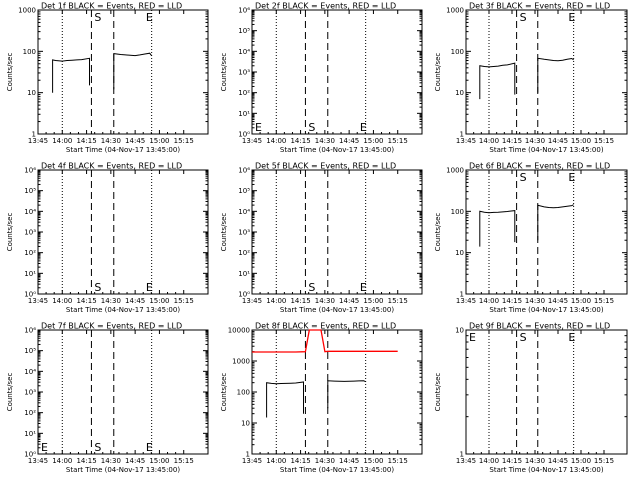 The height and width of the screenshot is (480, 640). I want to click on panel-title: Det 5f BLACK = Events, RED = LLD, so click(325, 166).